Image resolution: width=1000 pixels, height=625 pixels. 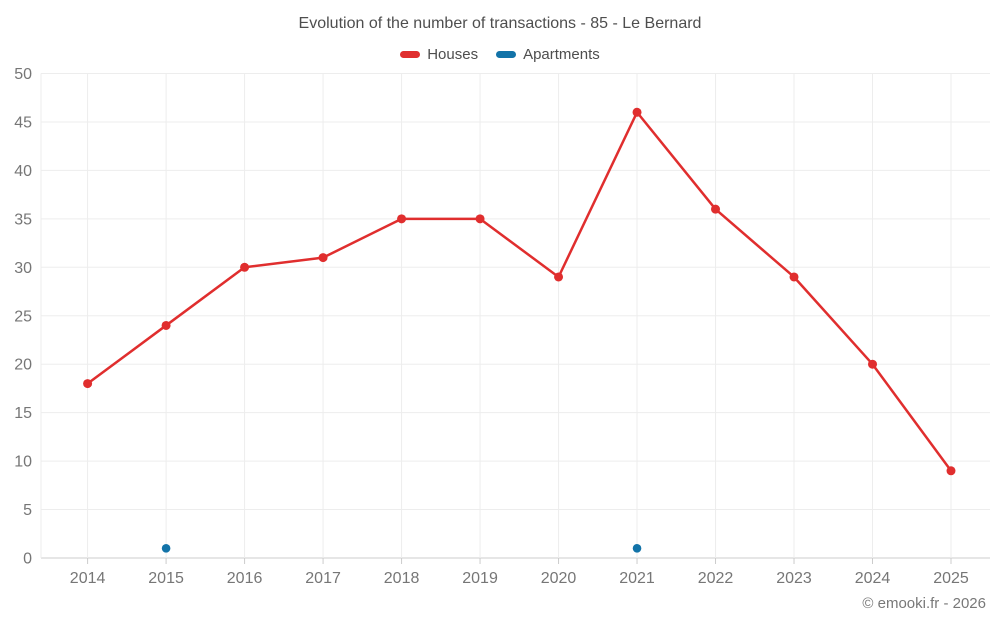 What do you see at coordinates (794, 578) in the screenshot?
I see `x-tick-label-2023: 2023` at bounding box center [794, 578].